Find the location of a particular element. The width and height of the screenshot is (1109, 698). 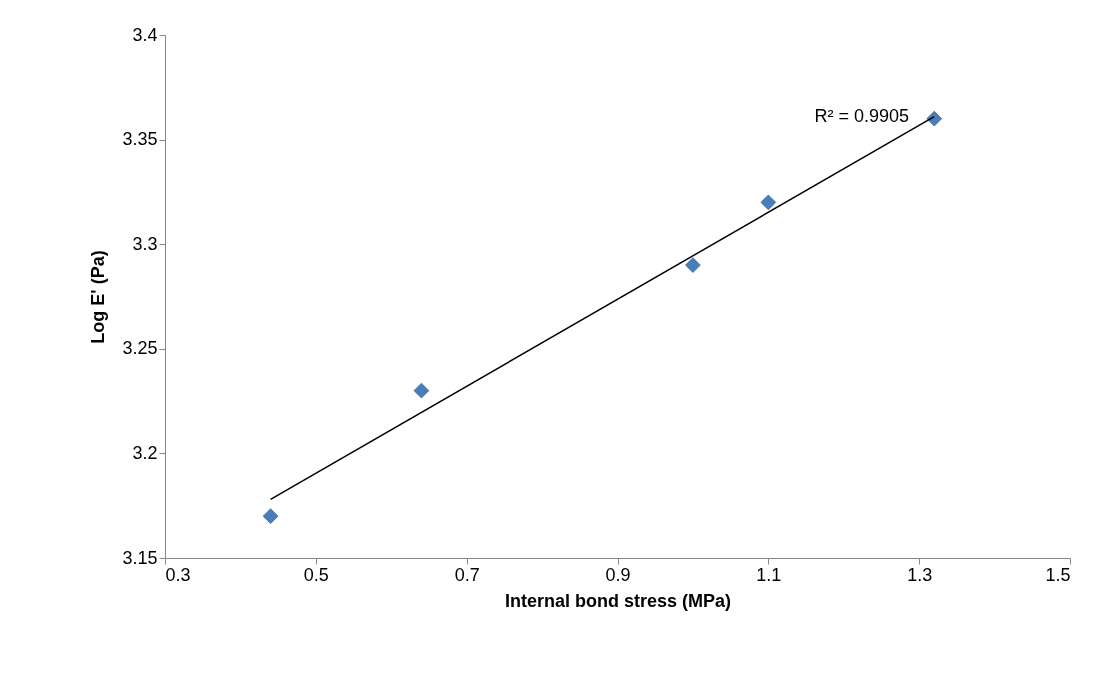

y-tick-label: 3.25 is located at coordinates (140, 348).